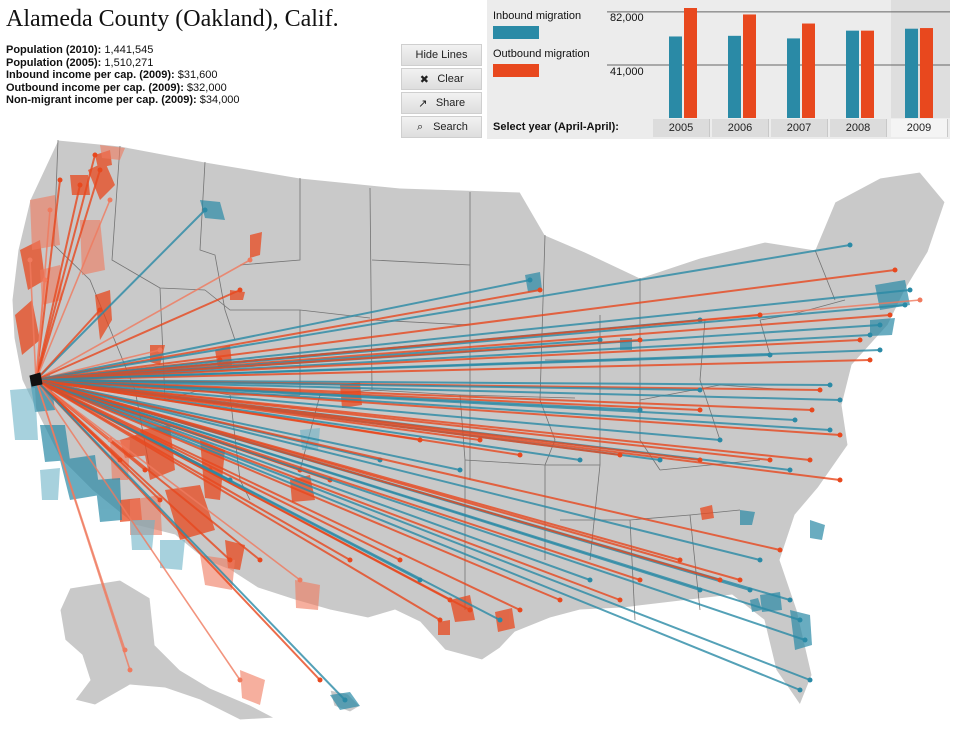  Describe the element at coordinates (740, 128) in the screenshot. I see `year-button-2006: 2006` at that location.